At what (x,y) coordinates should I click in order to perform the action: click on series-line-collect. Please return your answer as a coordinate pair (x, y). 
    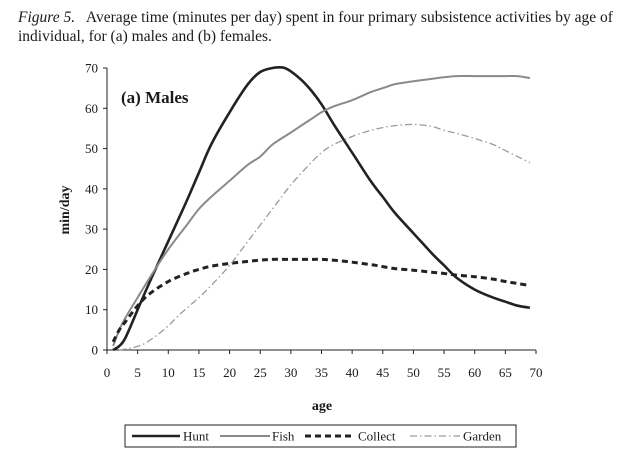
    Looking at the image, I should click on (321, 300).